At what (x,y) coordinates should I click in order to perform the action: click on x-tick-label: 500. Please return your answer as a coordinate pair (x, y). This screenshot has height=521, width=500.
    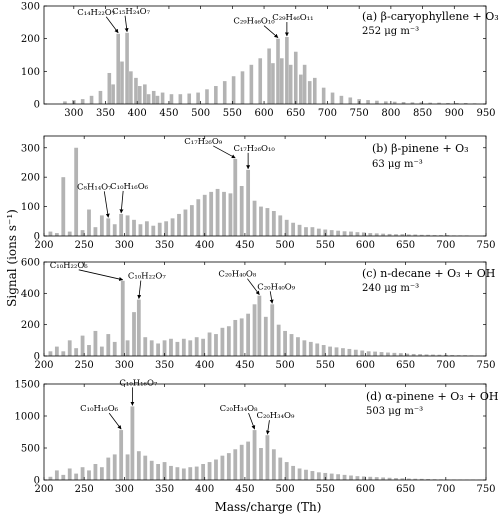
    Looking at the image, I should click on (285, 245).